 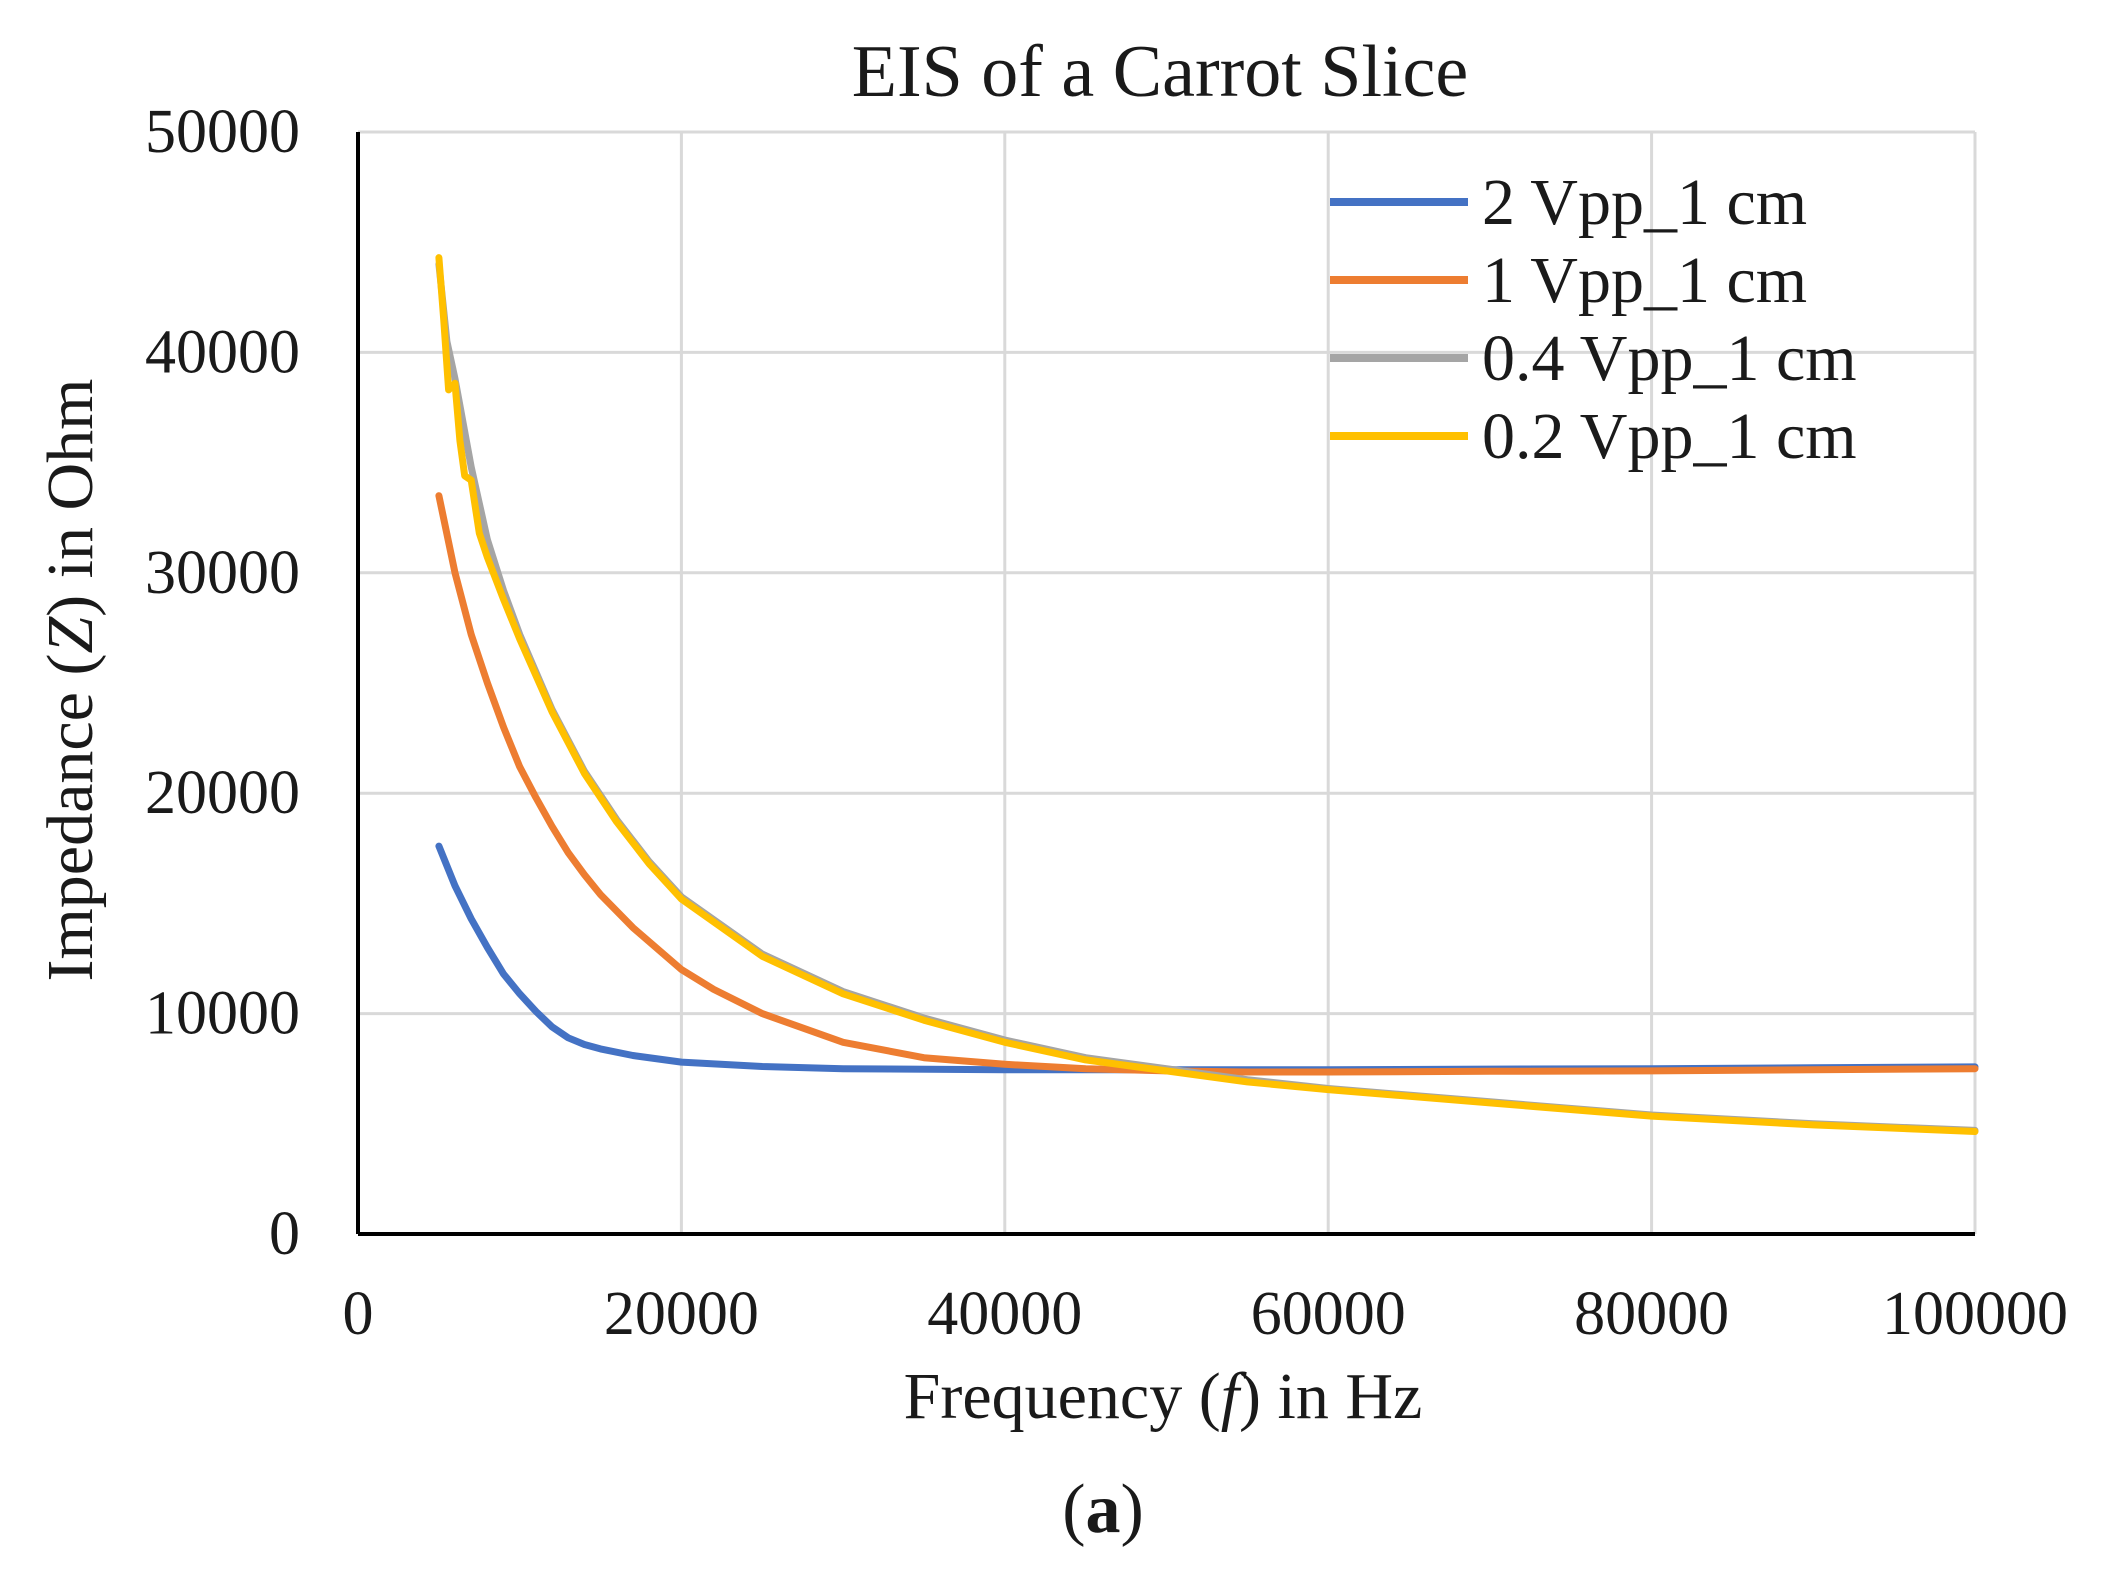 I want to click on x-axis-title-part-2: ) in Hz, so click(x=1330, y=1396).